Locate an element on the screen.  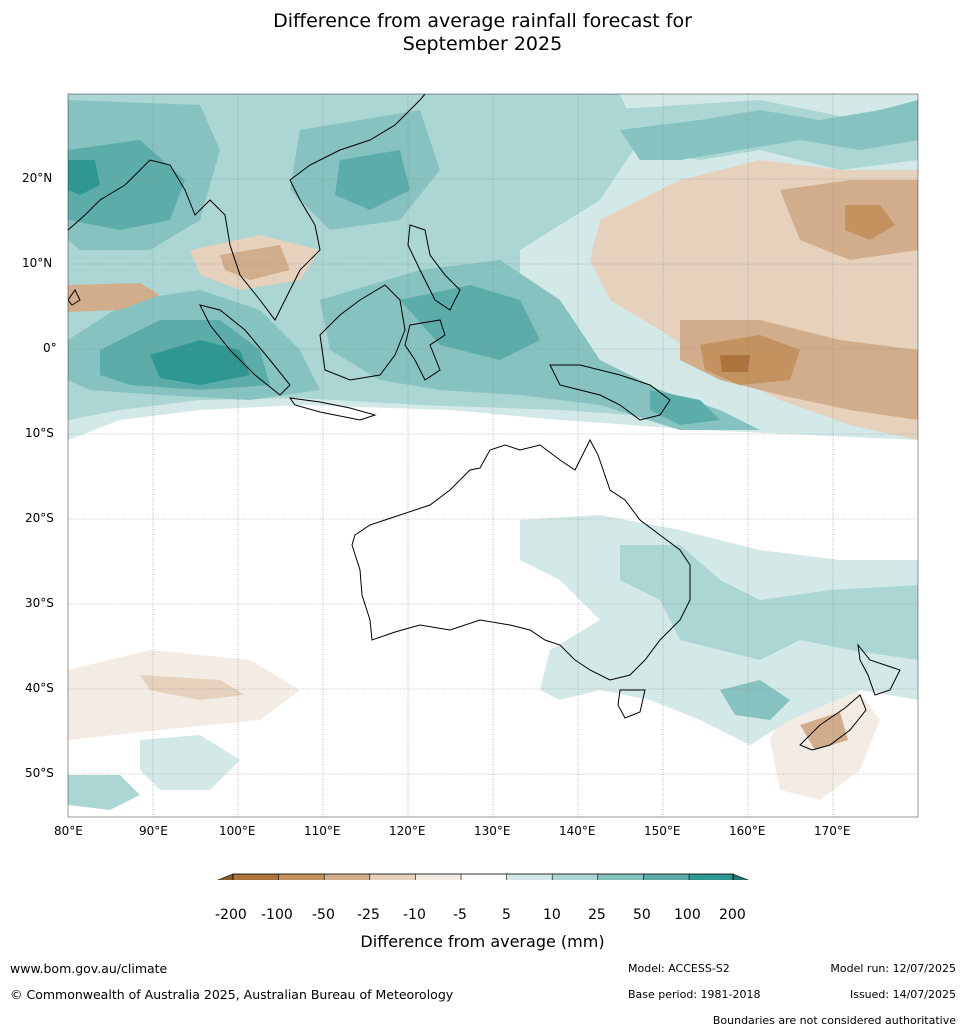
colorbar-tick-label: -100 is located at coordinates (277, 915).